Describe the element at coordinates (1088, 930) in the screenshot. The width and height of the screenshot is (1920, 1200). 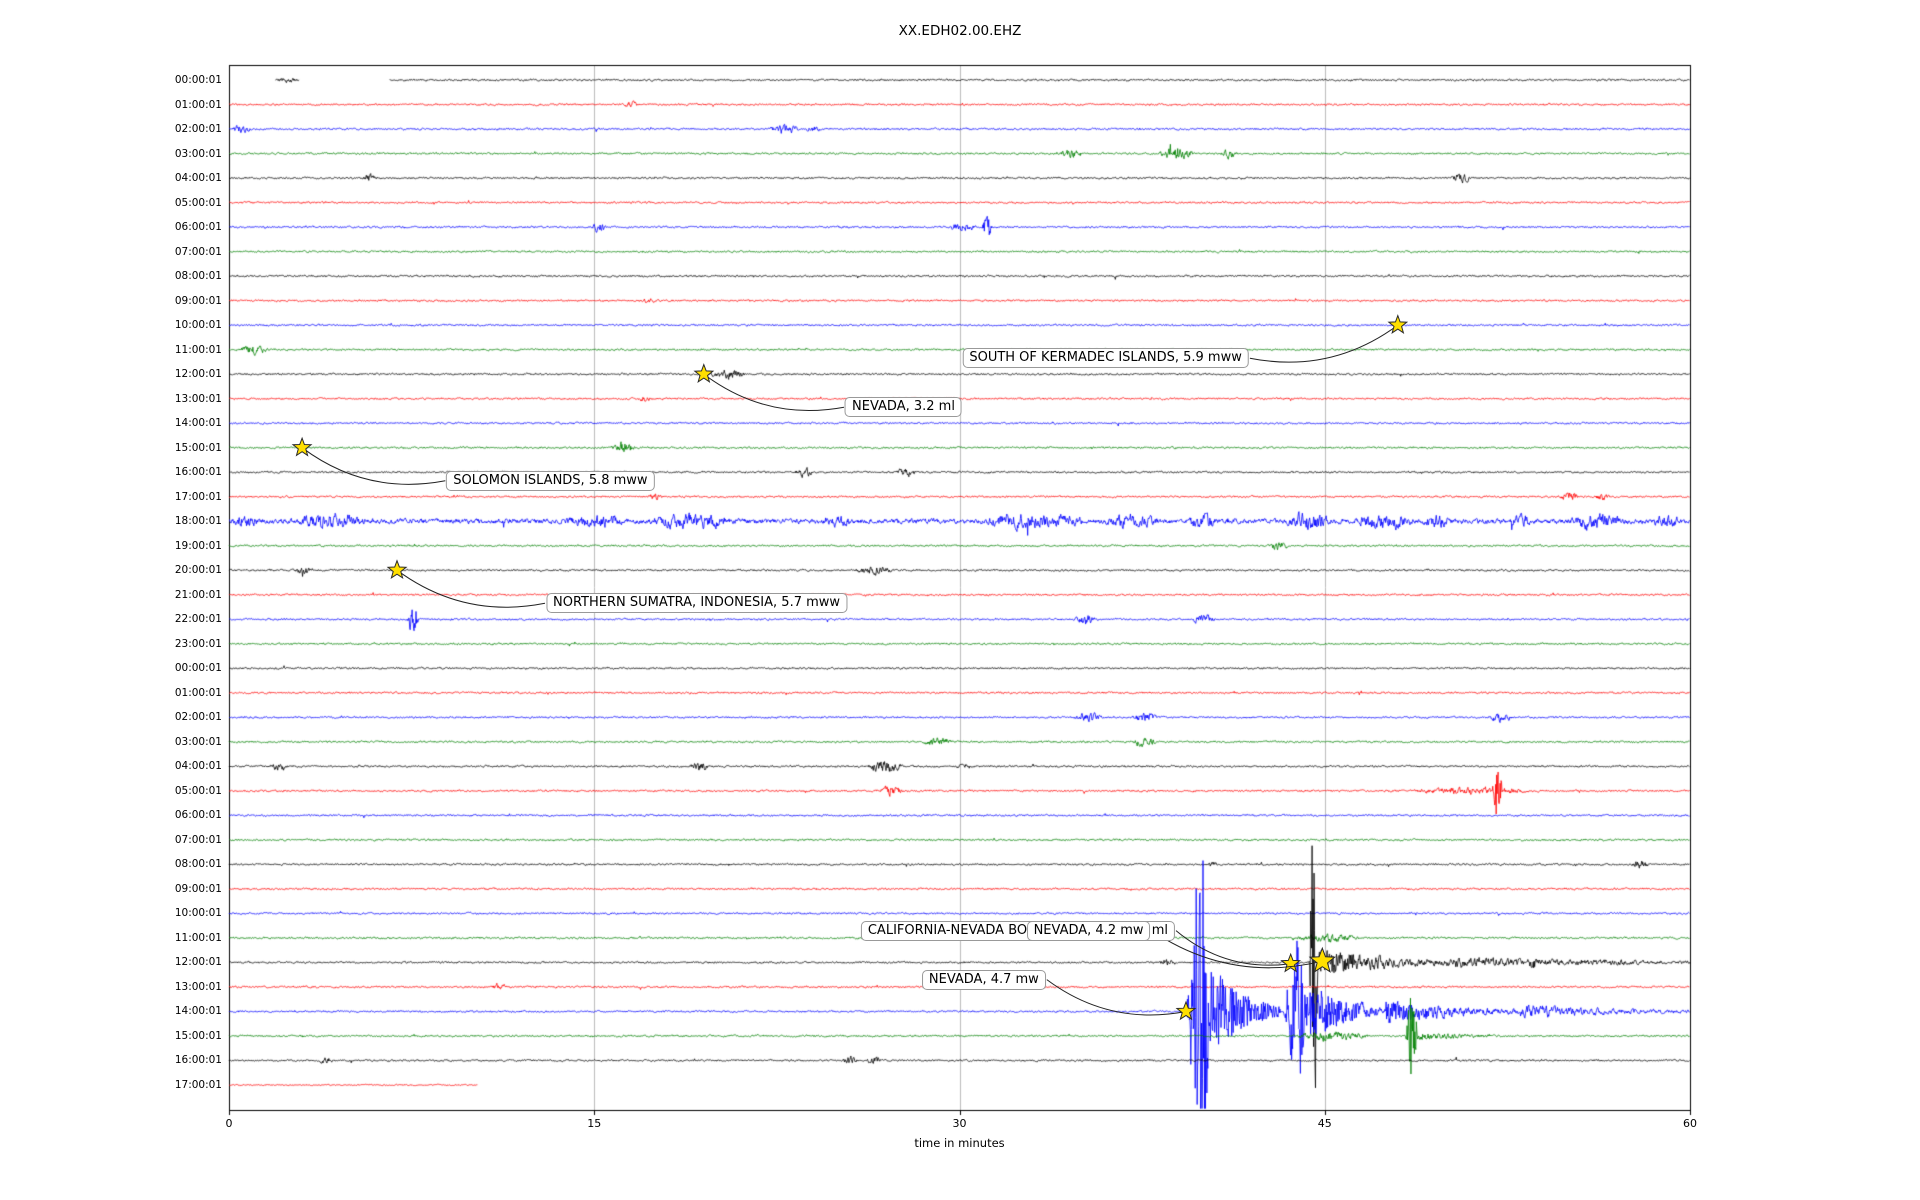
I see `event-label: NEVADA, 4.2 mw` at that location.